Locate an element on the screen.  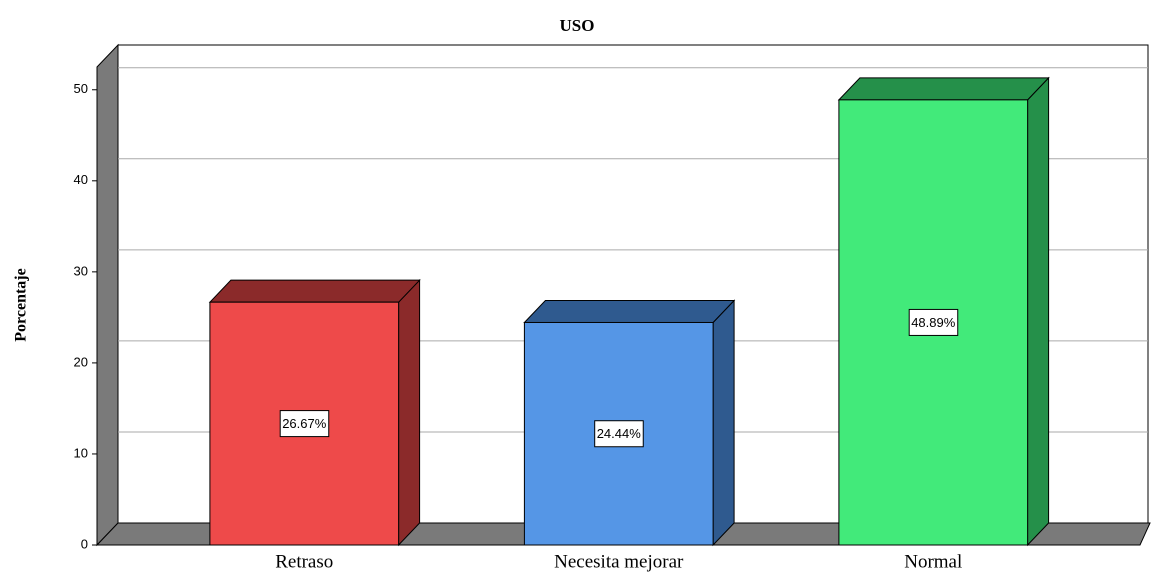
value-label: 48.89% is located at coordinates (933, 322).